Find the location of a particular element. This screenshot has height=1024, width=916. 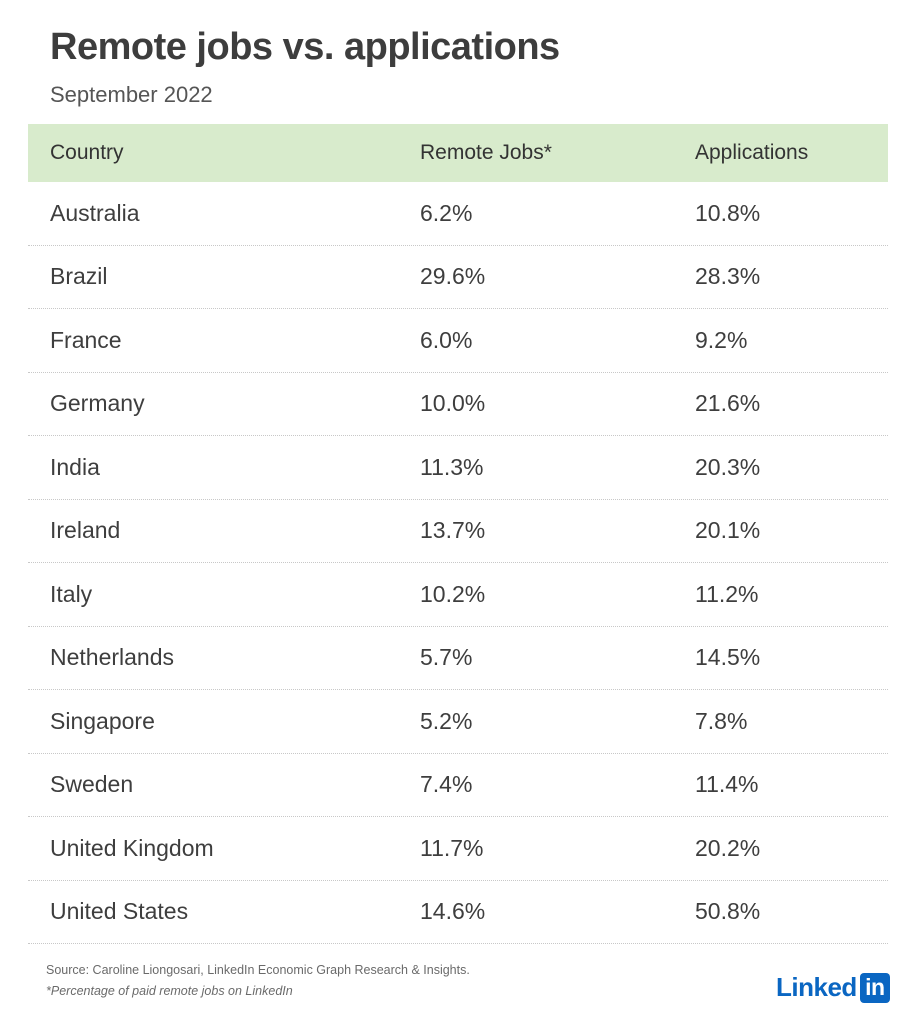

cell-country: Ireland is located at coordinates (85, 530).